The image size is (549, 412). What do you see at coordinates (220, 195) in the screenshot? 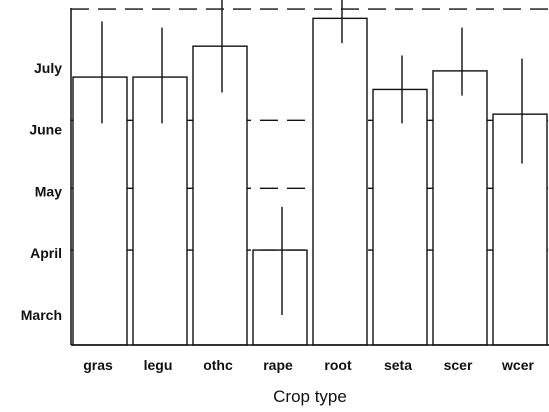
I see `bar-othc` at bounding box center [220, 195].